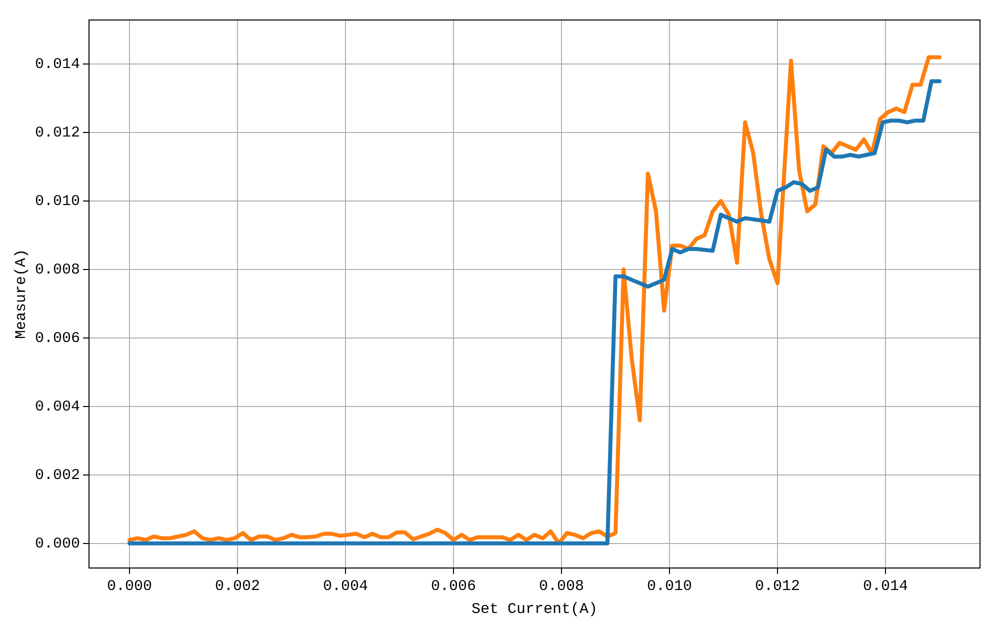  Describe the element at coordinates (669, 586) in the screenshot. I see `x-tick-label: 0.010` at that location.